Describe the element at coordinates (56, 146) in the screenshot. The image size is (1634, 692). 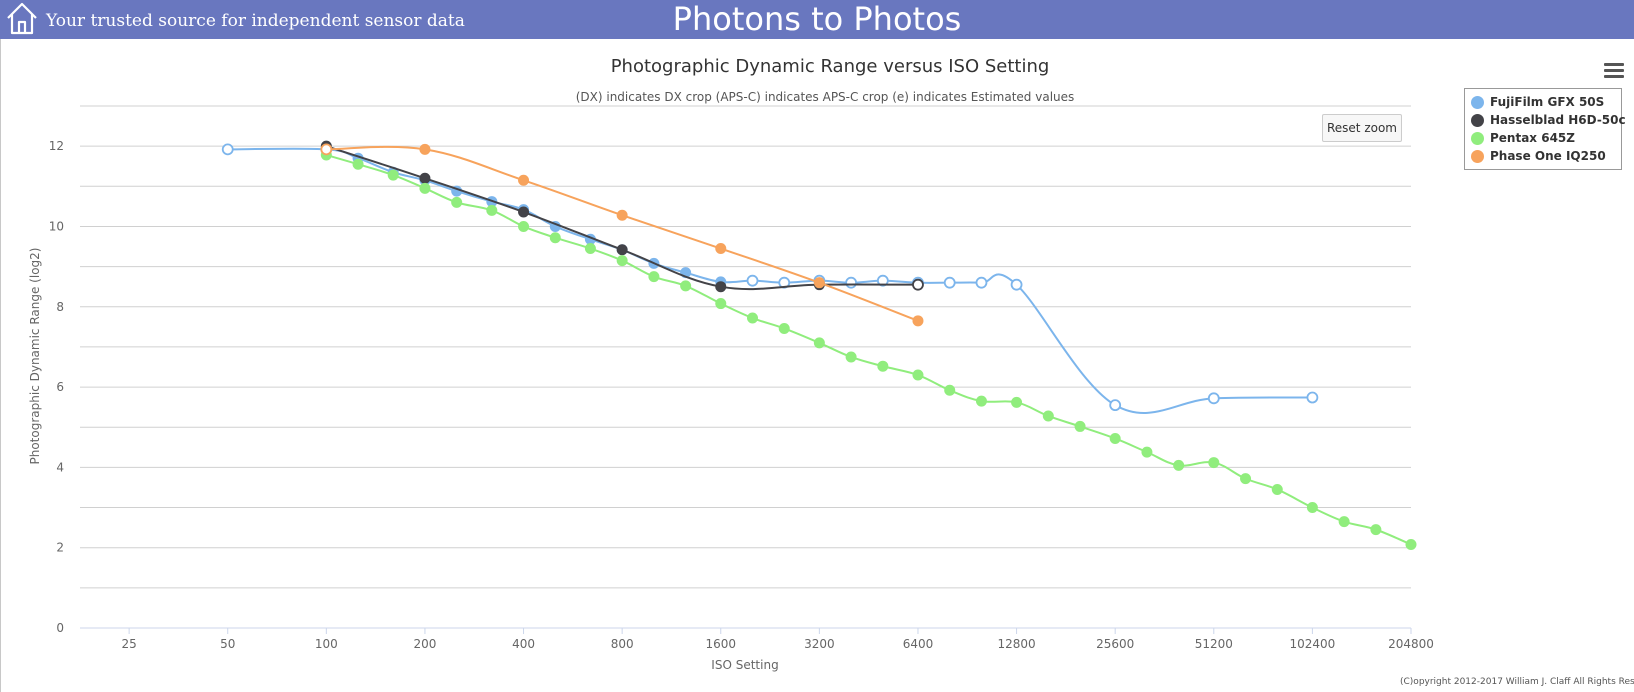
I see `y-tick-label: 12` at that location.